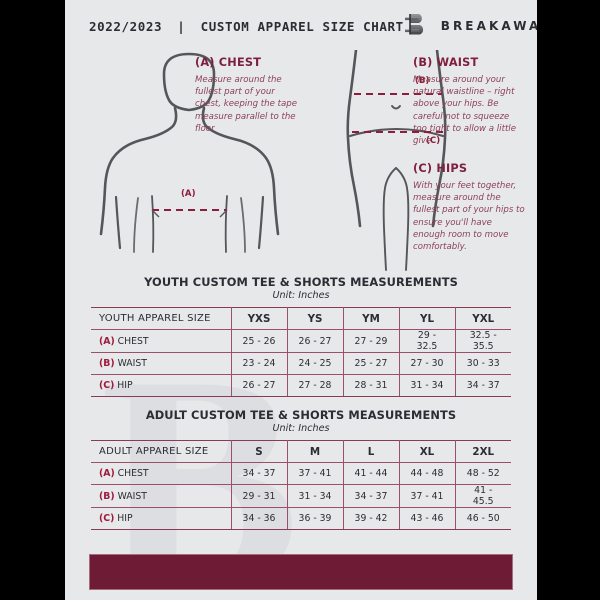  Describe the element at coordinates (315, 518) in the screenshot. I see `adult-cell: 36 - 39` at that location.